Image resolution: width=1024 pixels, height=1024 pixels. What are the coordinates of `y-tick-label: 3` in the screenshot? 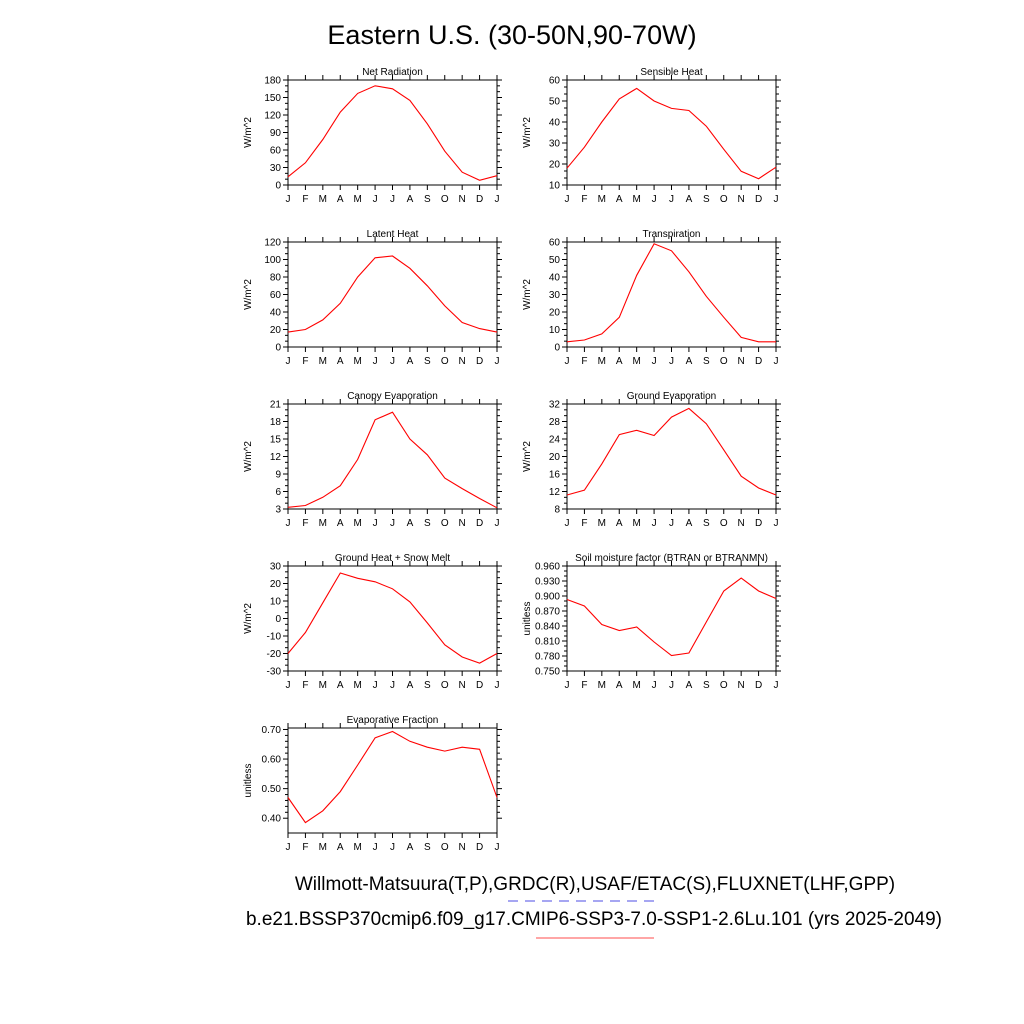 It's located at (278, 510).